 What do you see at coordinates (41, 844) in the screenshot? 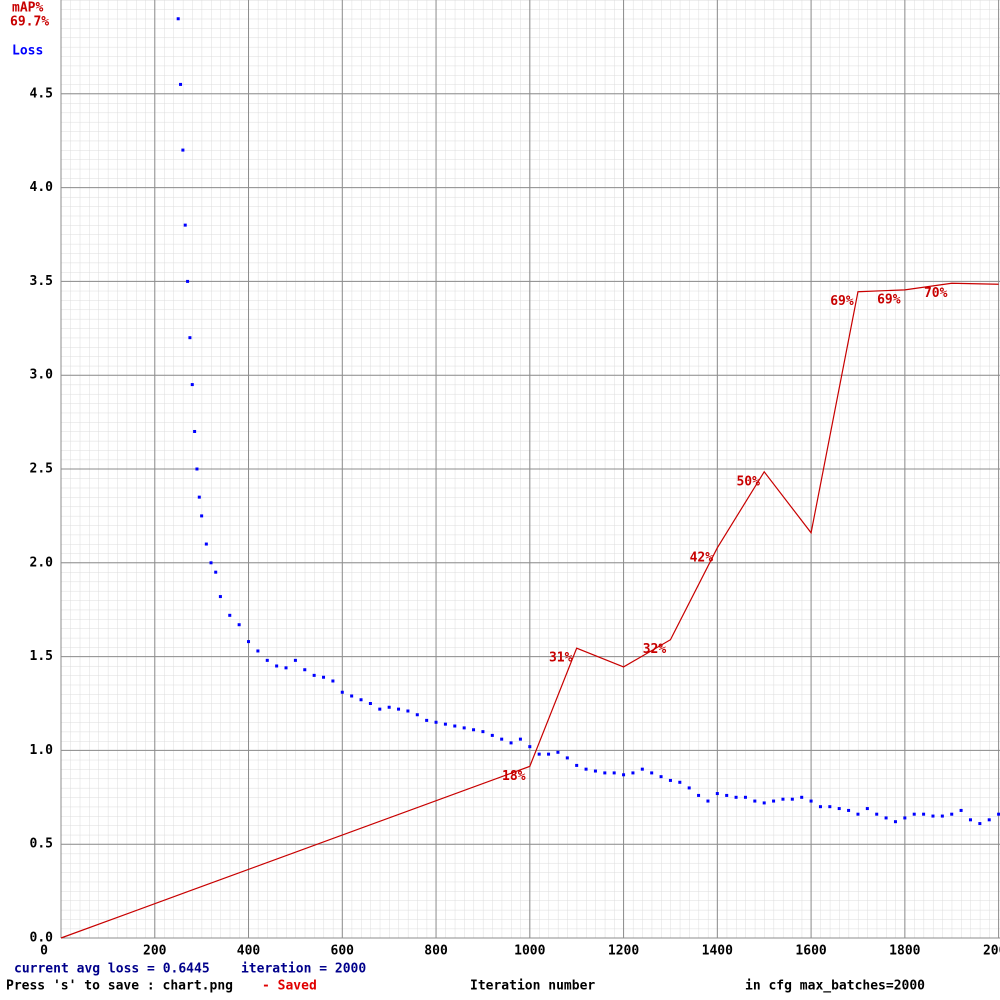
I see `y-tick-label: 0.5` at bounding box center [41, 844].